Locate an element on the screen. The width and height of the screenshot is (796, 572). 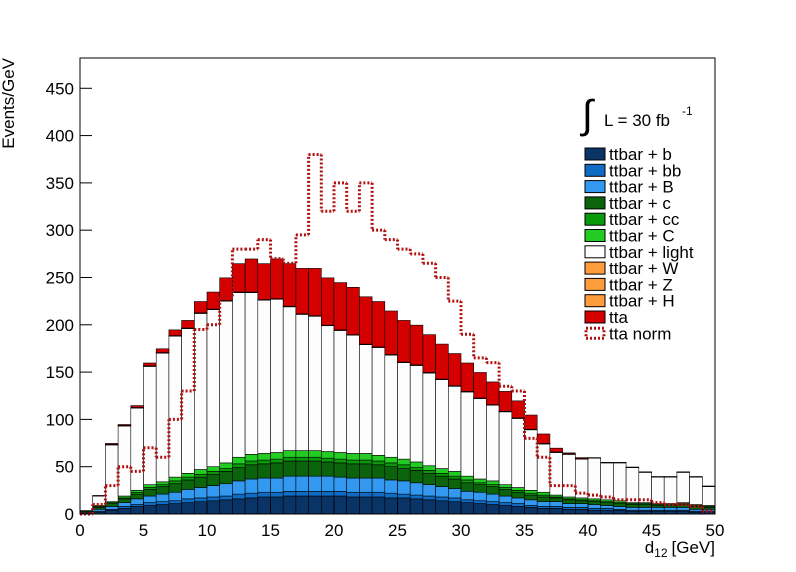
x-tick-label: 30 is located at coordinates (461, 530).